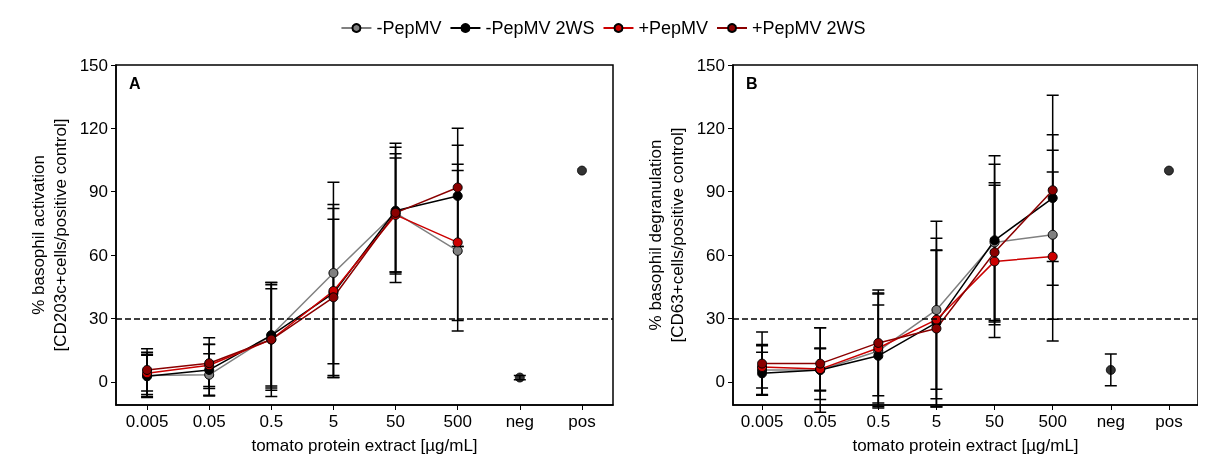 Image resolution: width=1206 pixels, height=468 pixels. I want to click on legend-label: -PepMV 2WS, so click(540, 28).